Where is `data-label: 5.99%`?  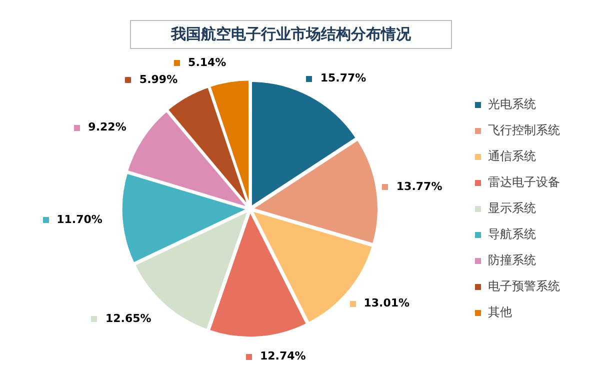
data-label: 5.99% is located at coordinates (158, 79).